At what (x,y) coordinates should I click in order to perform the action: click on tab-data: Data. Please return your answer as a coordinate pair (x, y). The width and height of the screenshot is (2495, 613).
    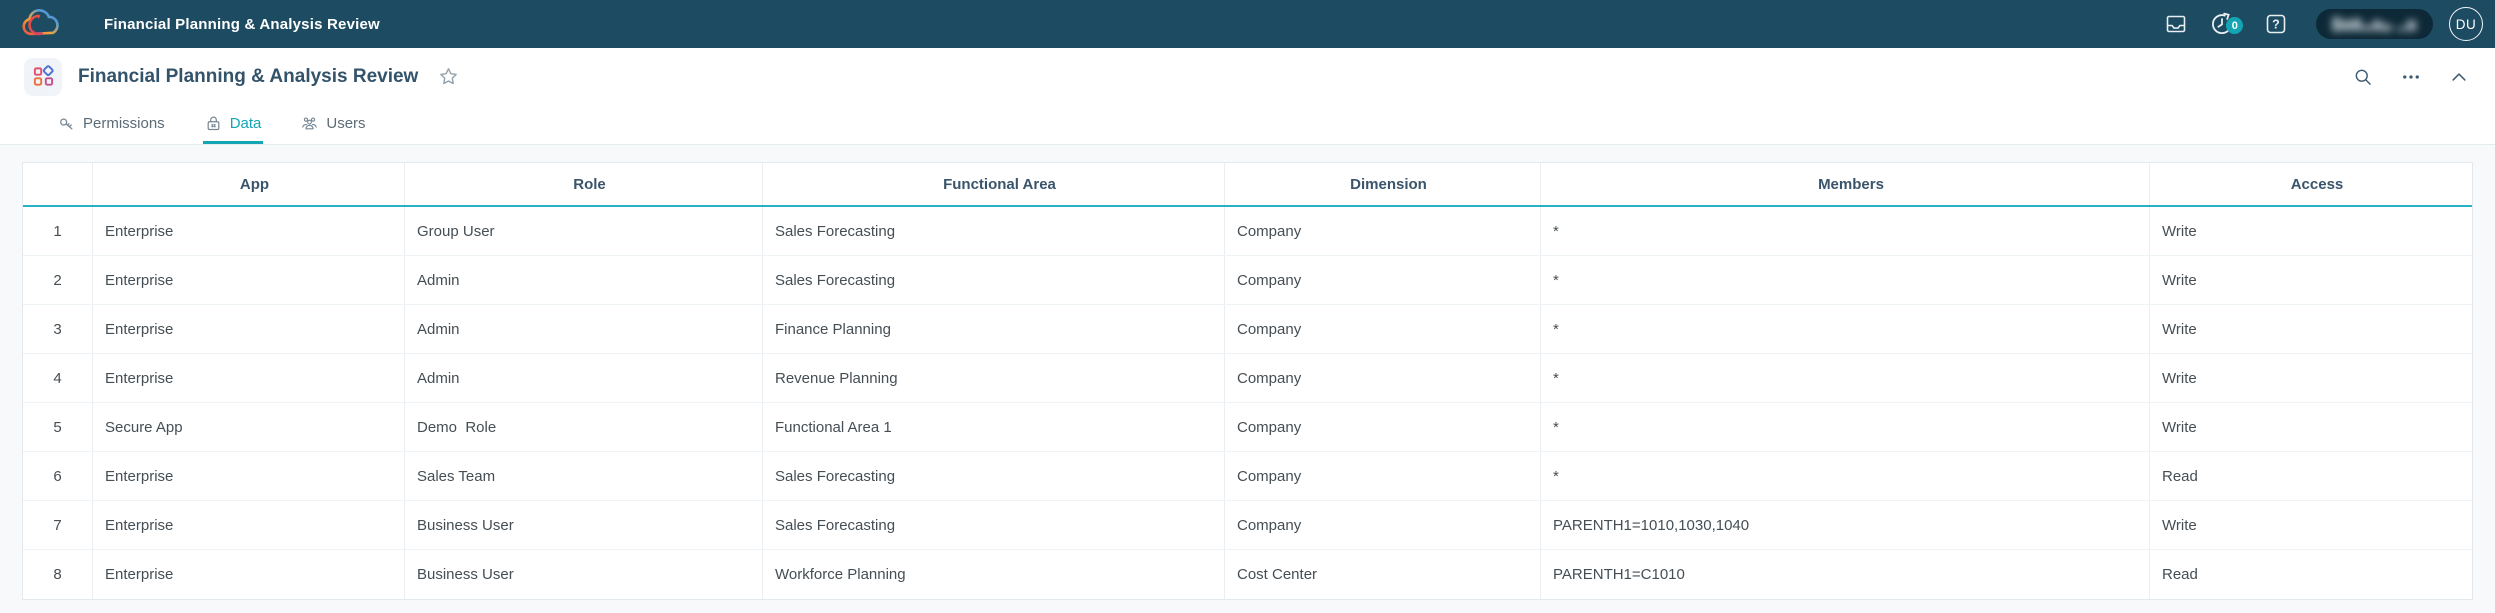
    Looking at the image, I should click on (233, 124).